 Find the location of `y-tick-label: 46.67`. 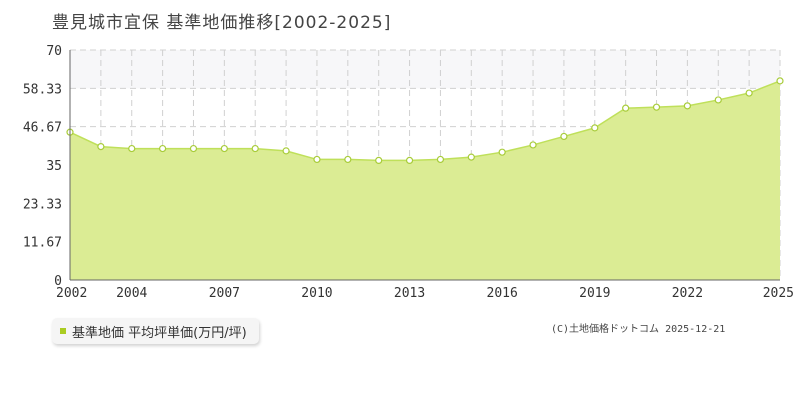

y-tick-label: 46.67 is located at coordinates (42, 128).